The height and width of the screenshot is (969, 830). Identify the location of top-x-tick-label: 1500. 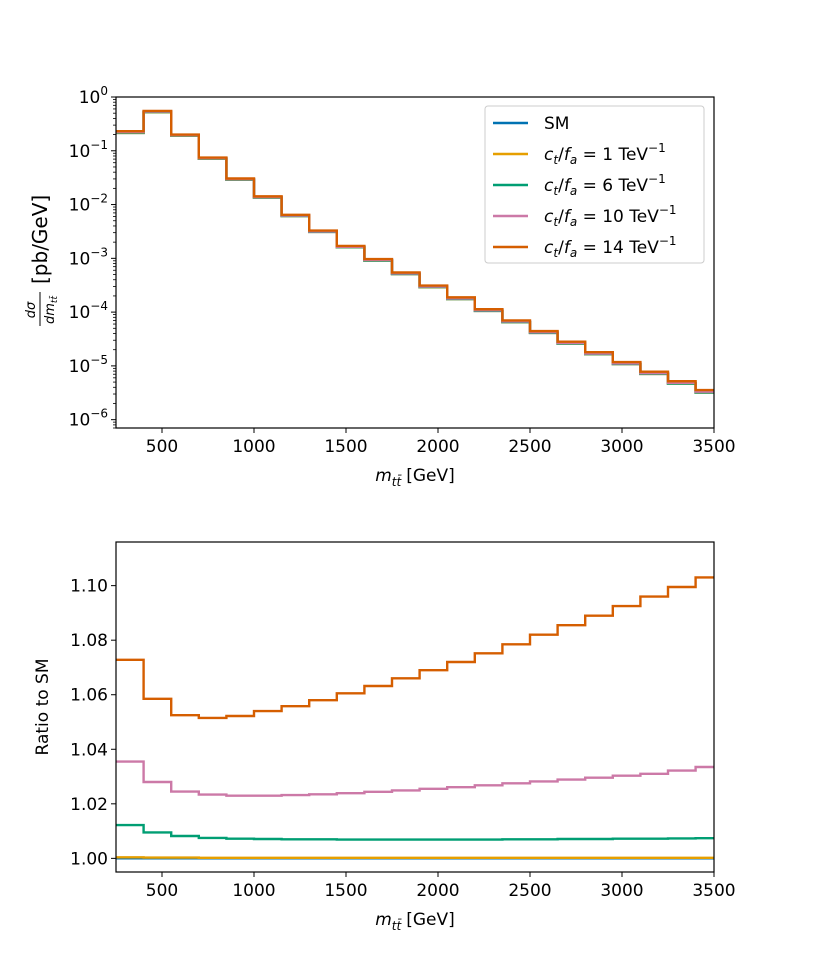
(345, 447).